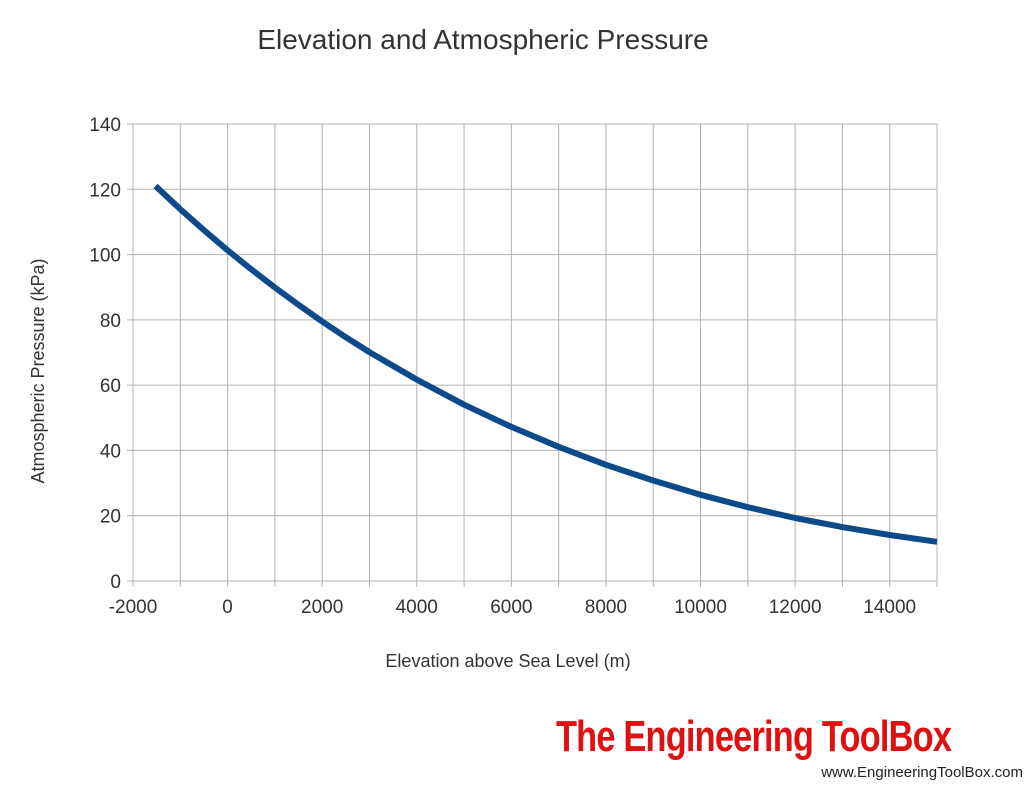 Image resolution: width=1035 pixels, height=803 pixels. I want to click on y-tick-label: 60, so click(110, 386).